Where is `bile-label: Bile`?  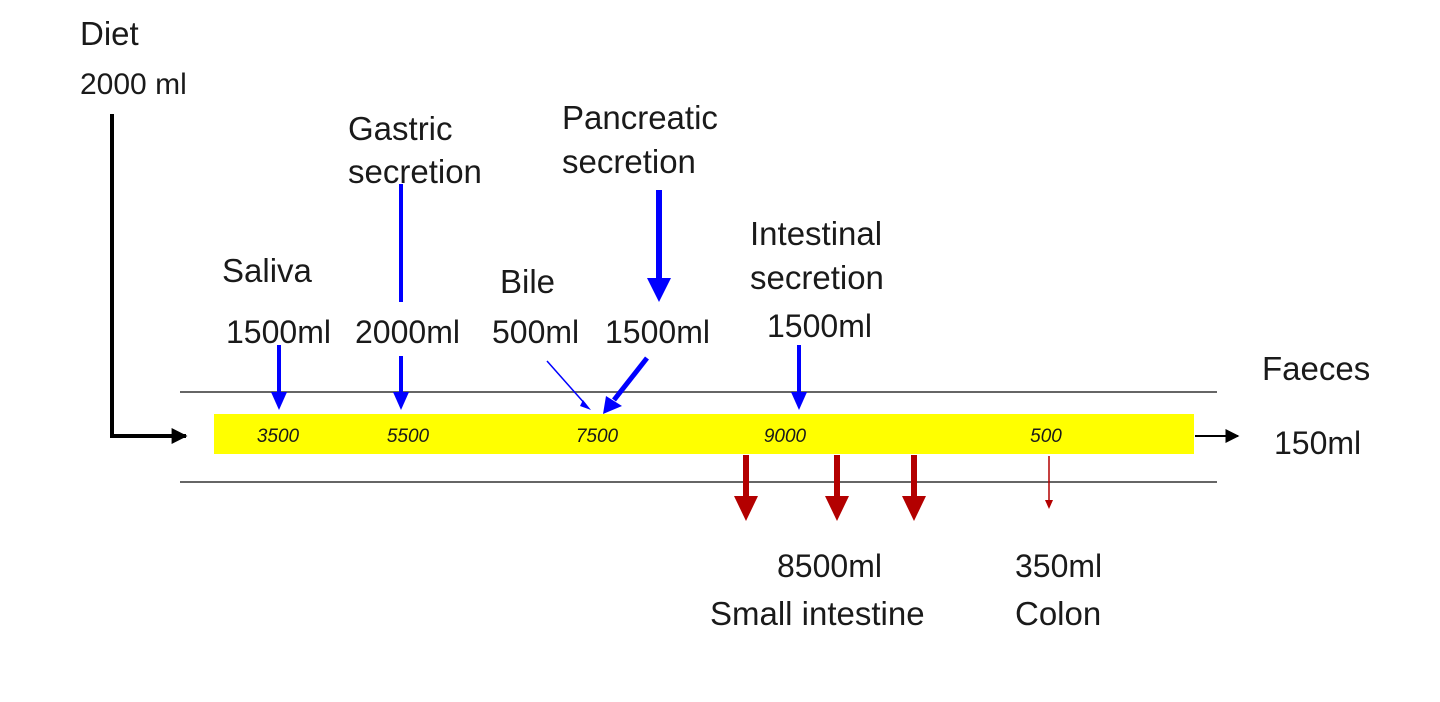
bile-label: Bile is located at coordinates (528, 281).